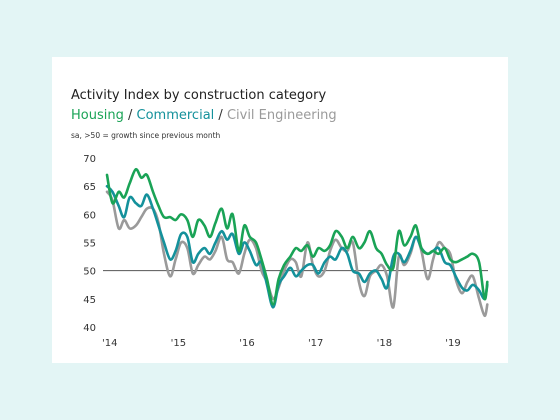 This screenshot has width=560, height=420. What do you see at coordinates (89, 328) in the screenshot?
I see `y-tick-label: 40` at bounding box center [89, 328].